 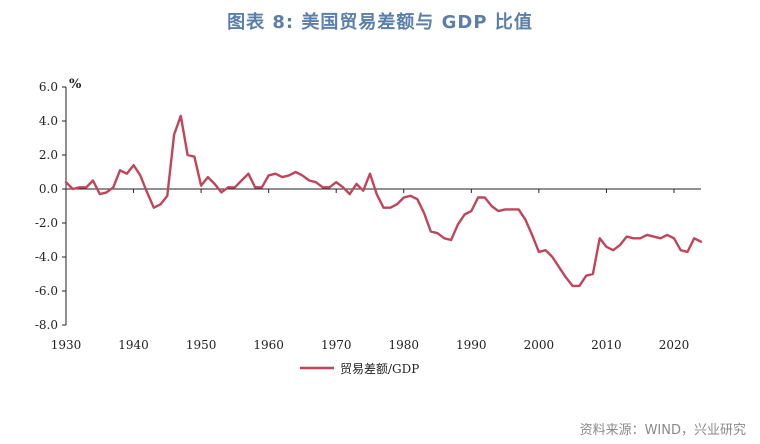 What do you see at coordinates (336, 345) in the screenshot?
I see `x-tick-label: 1970` at bounding box center [336, 345].